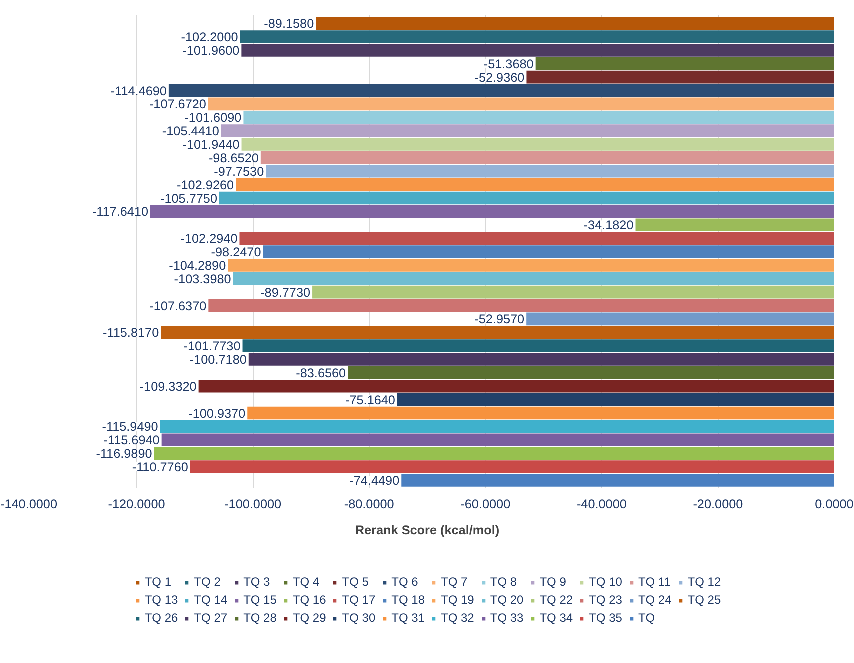 This screenshot has width=854, height=663. Describe the element at coordinates (408, 600) in the screenshot. I see `legend-label: TQ 18` at that location.